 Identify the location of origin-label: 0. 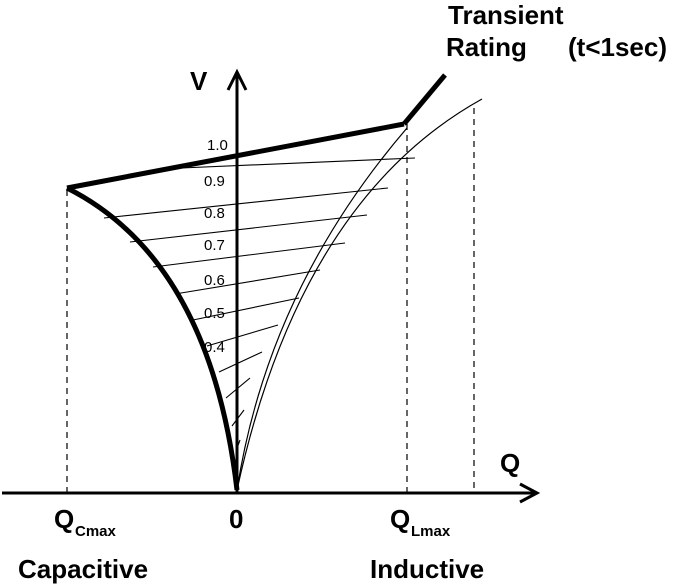
(236, 519).